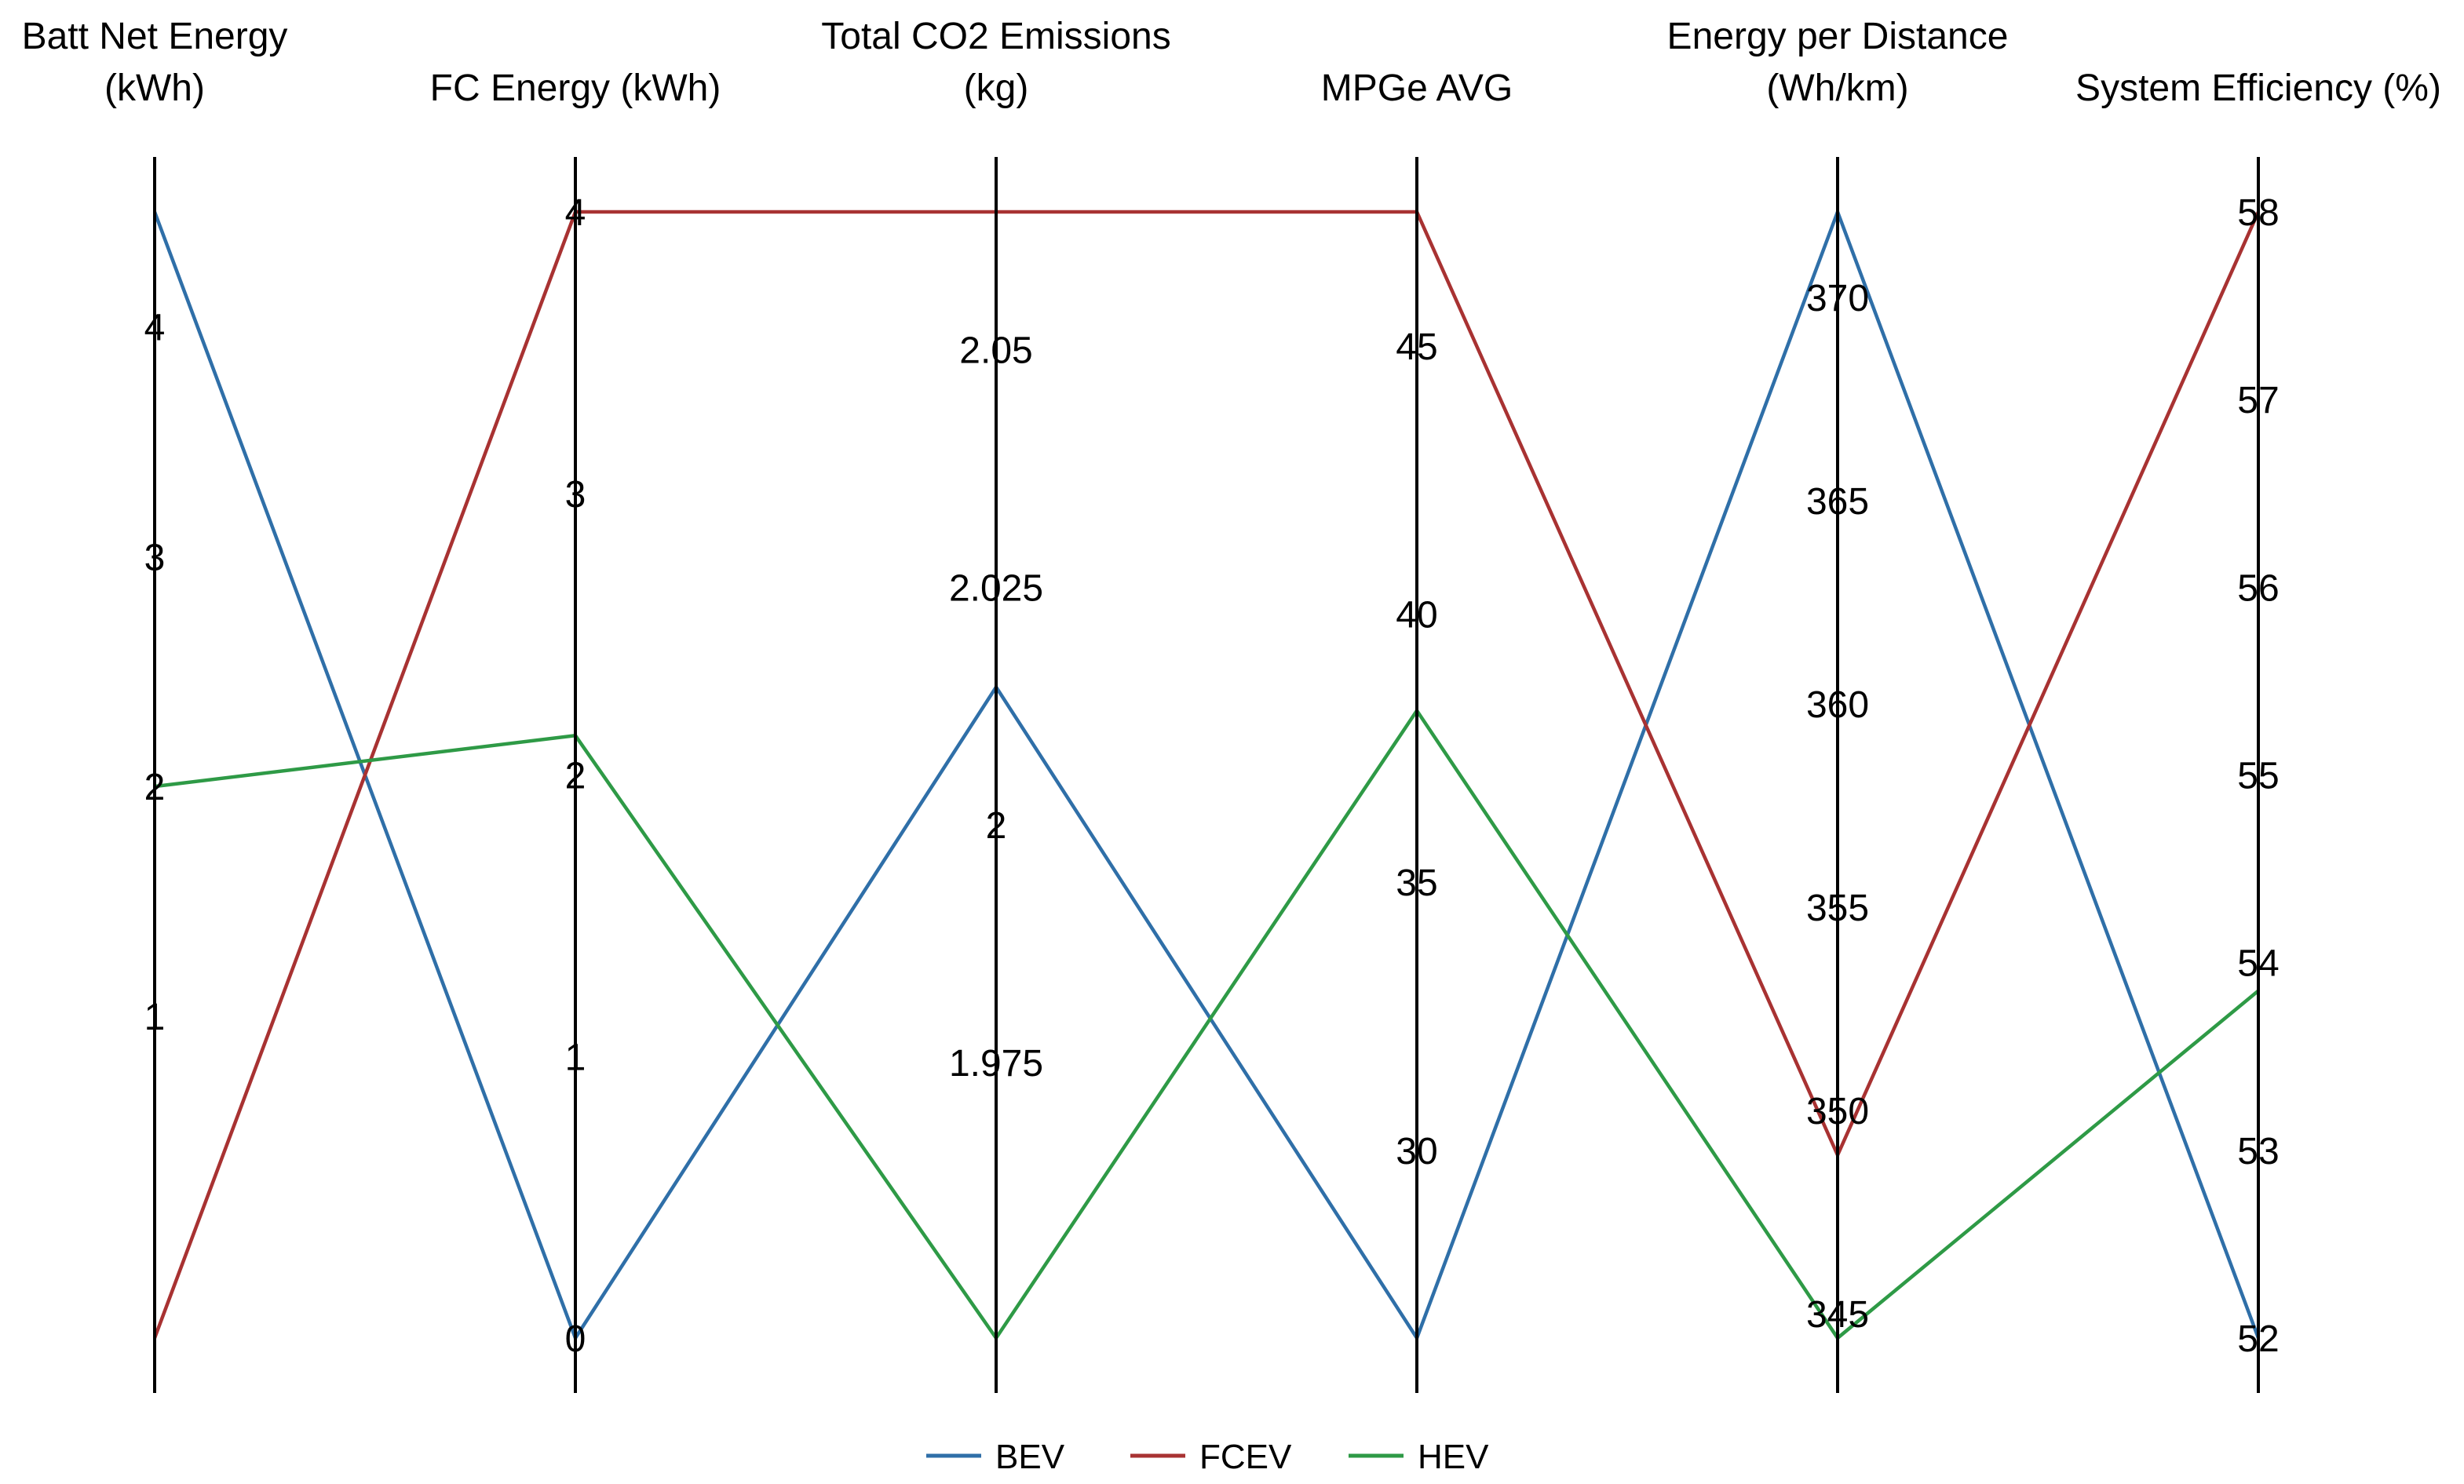 The width and height of the screenshot is (2464, 1484). What do you see at coordinates (575, 1057) in the screenshot?
I see `tick-label-fc: 1` at bounding box center [575, 1057].